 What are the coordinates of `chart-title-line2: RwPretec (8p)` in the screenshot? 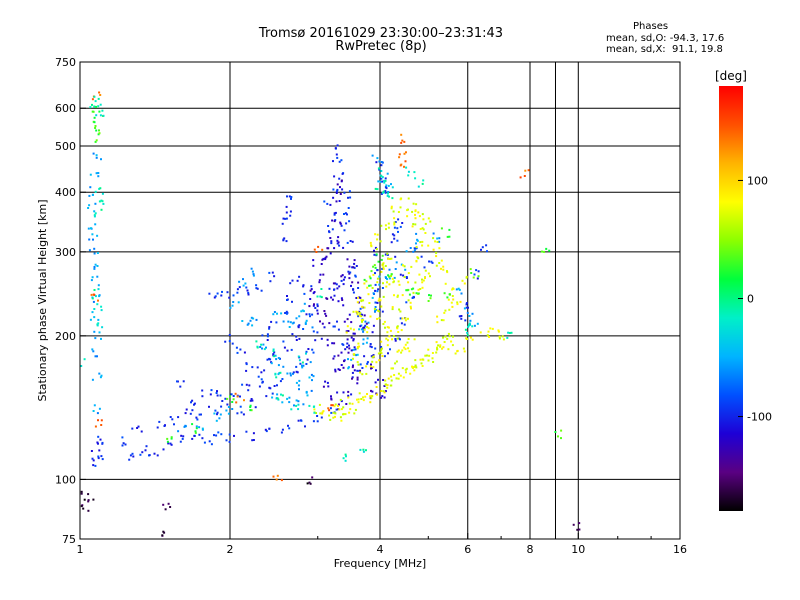 It's located at (381, 46).